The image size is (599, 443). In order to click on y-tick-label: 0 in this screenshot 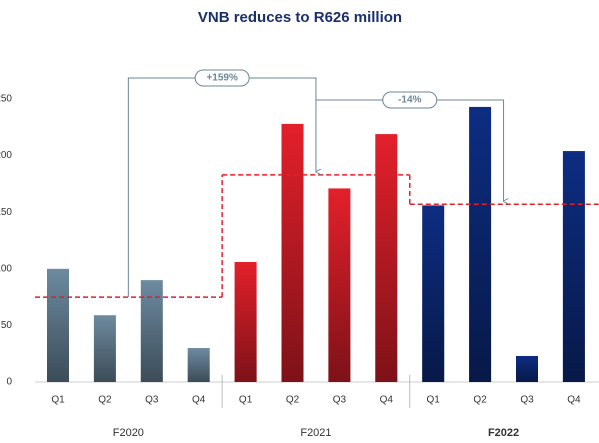, I will do `click(9, 382)`.